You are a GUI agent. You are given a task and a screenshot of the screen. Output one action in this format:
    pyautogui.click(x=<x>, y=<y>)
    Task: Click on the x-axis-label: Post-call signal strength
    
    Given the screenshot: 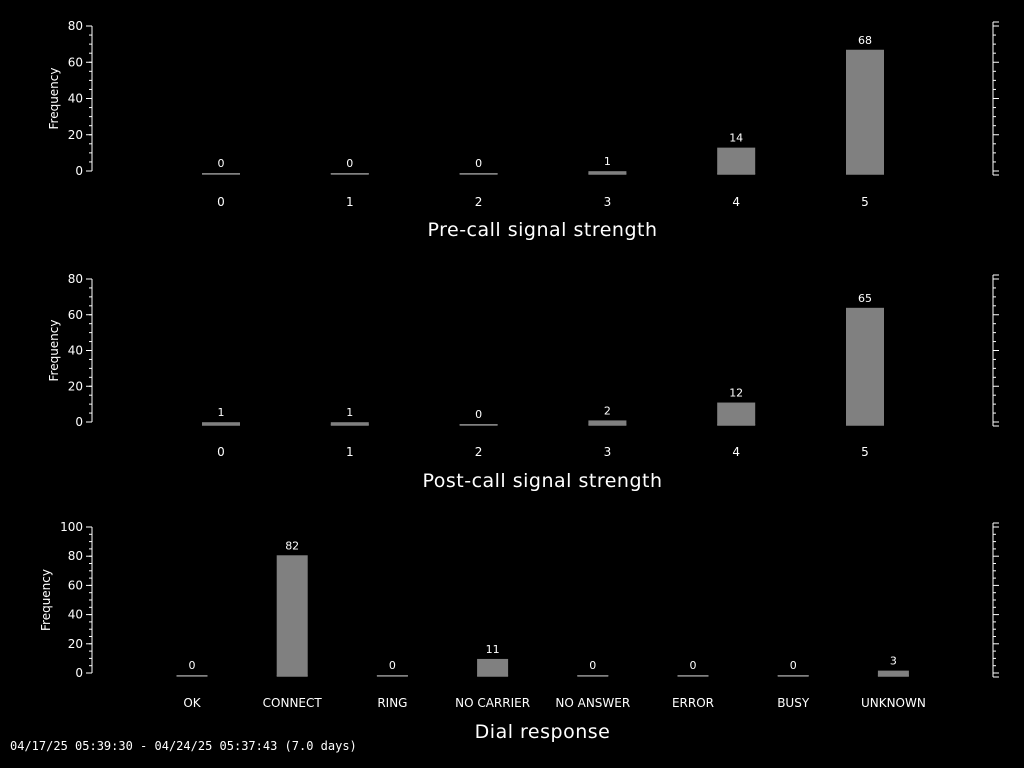 What is the action you would take?
    pyautogui.click(x=542, y=481)
    